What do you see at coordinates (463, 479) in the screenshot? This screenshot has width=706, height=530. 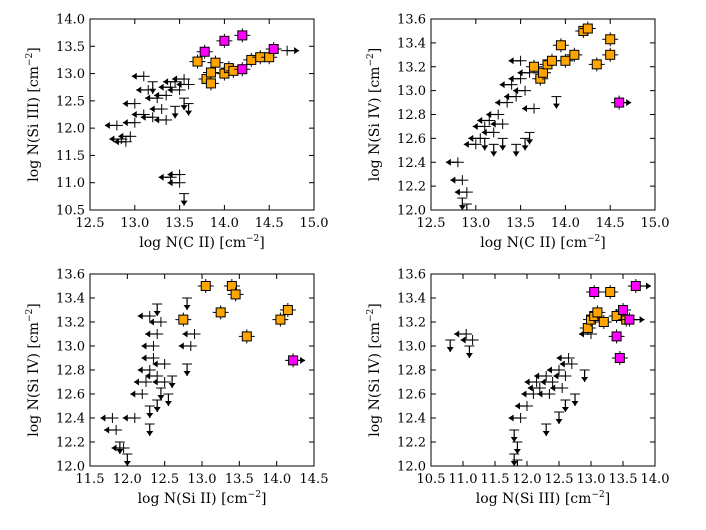 I see `x-tick-label: 11.0` at bounding box center [463, 479].